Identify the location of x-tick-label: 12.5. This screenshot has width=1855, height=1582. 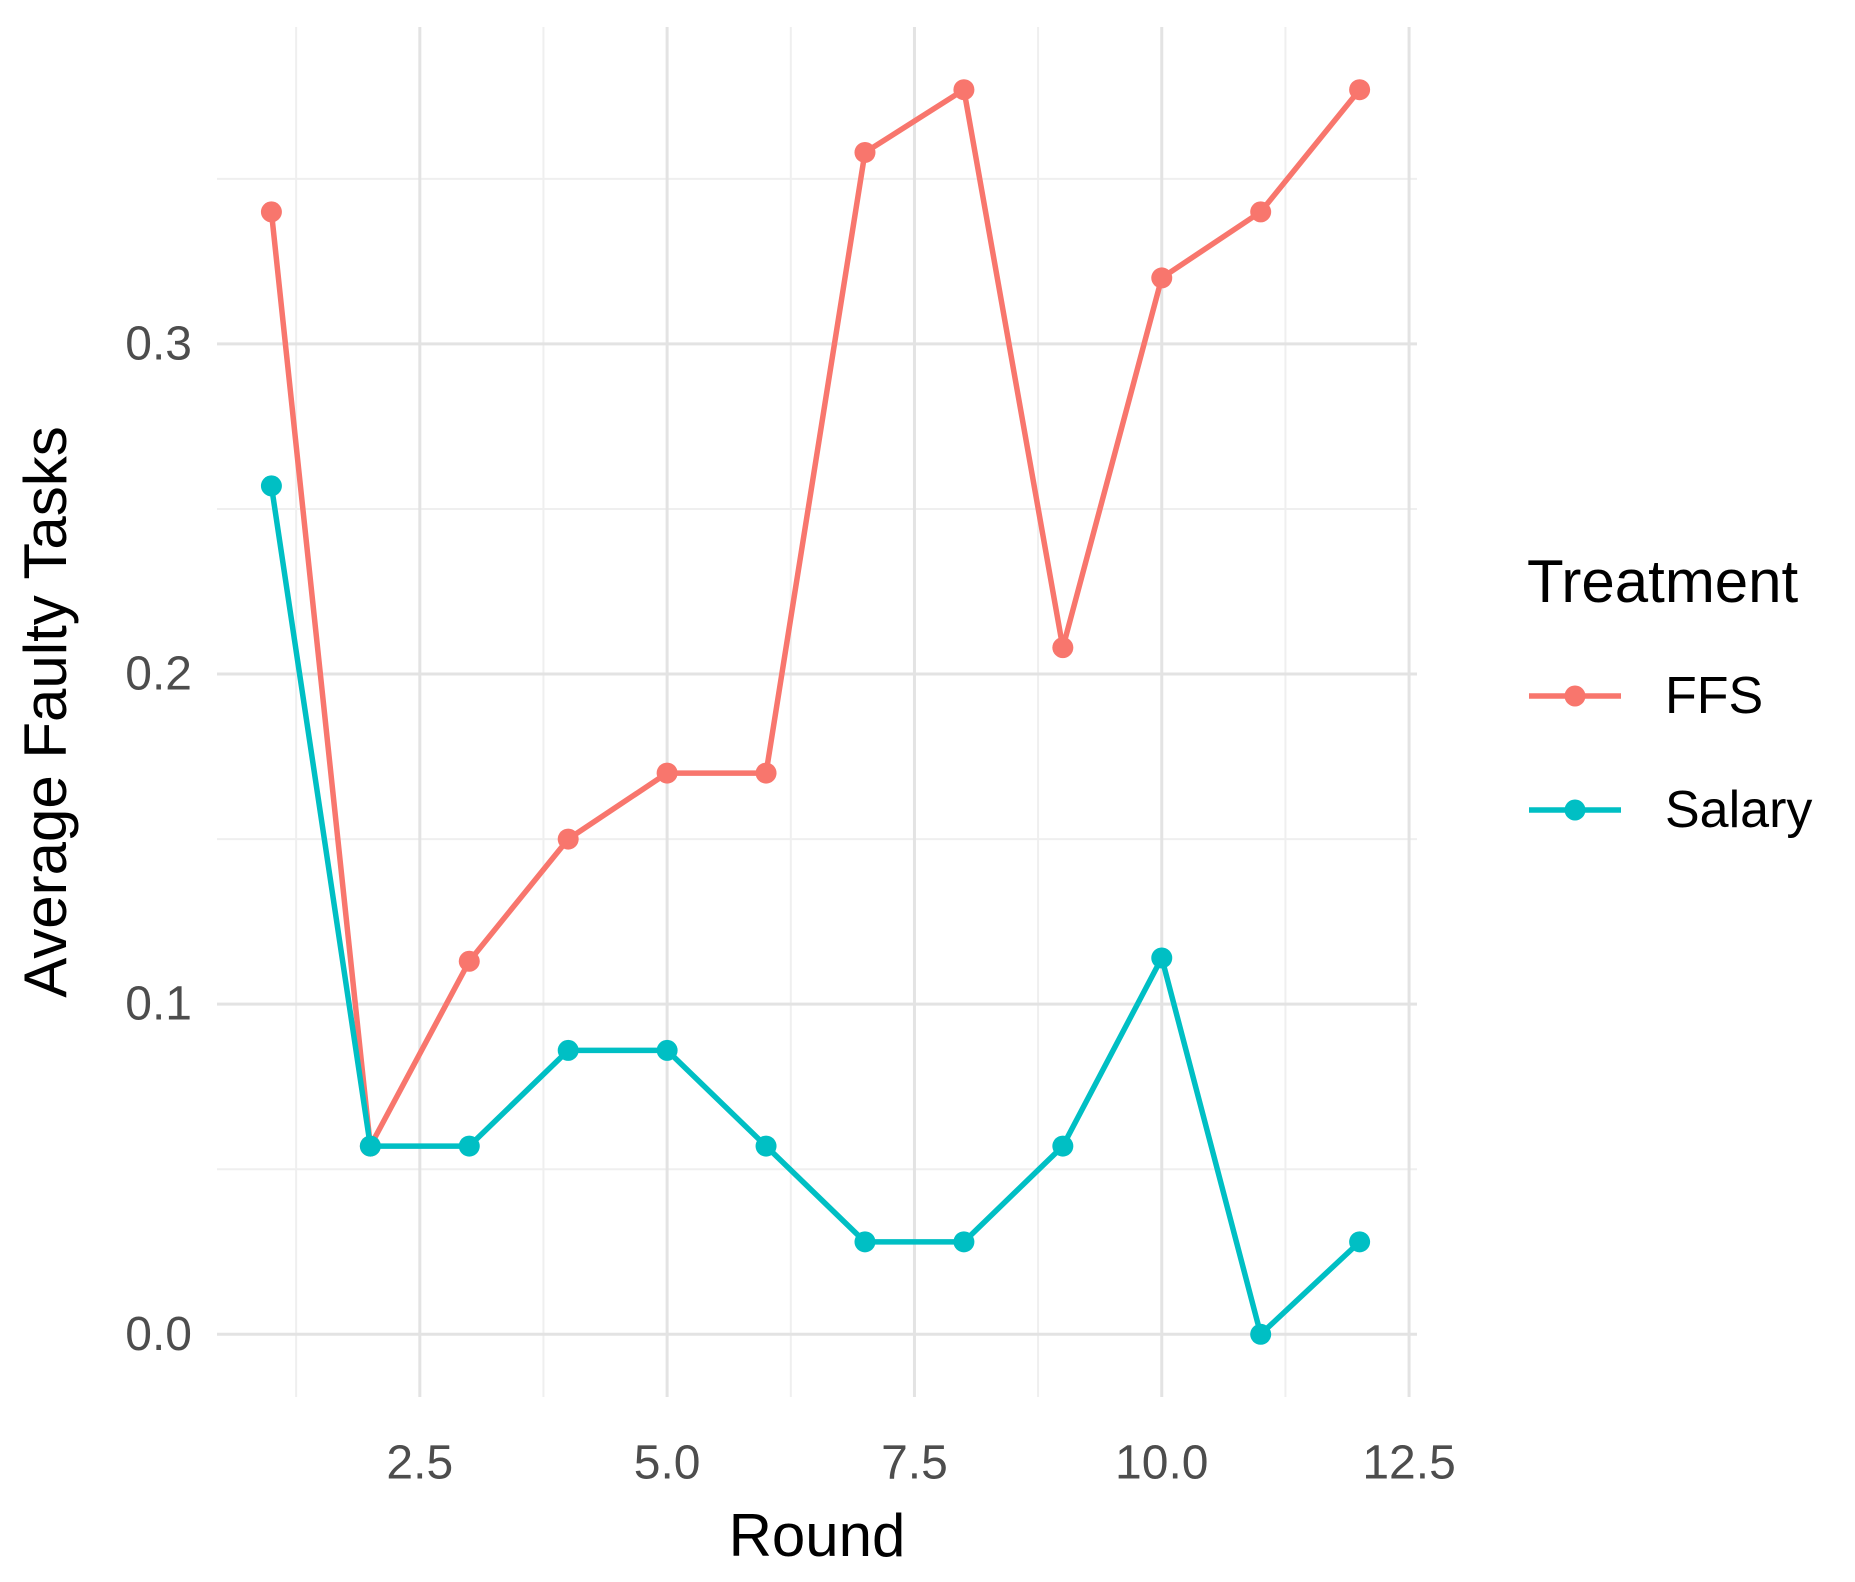
(1408, 1463).